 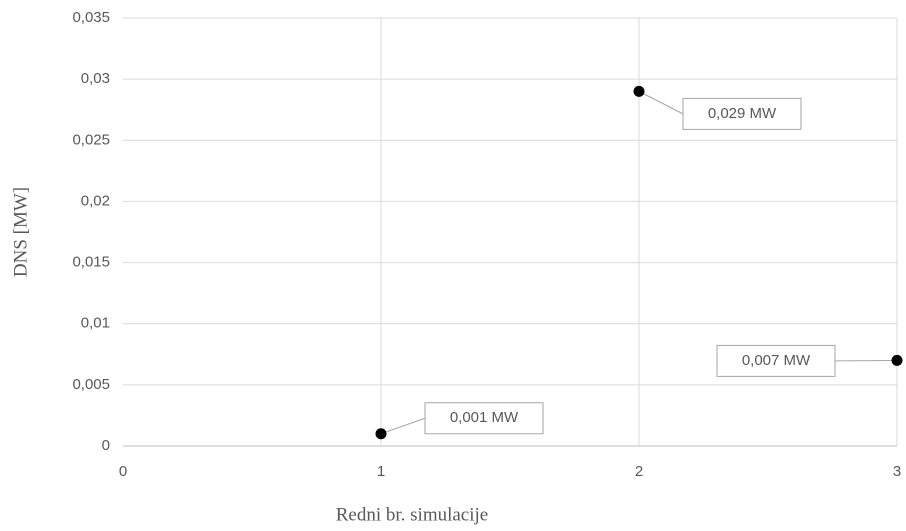 I want to click on y-tick-label: 0,025, so click(x=91, y=139).